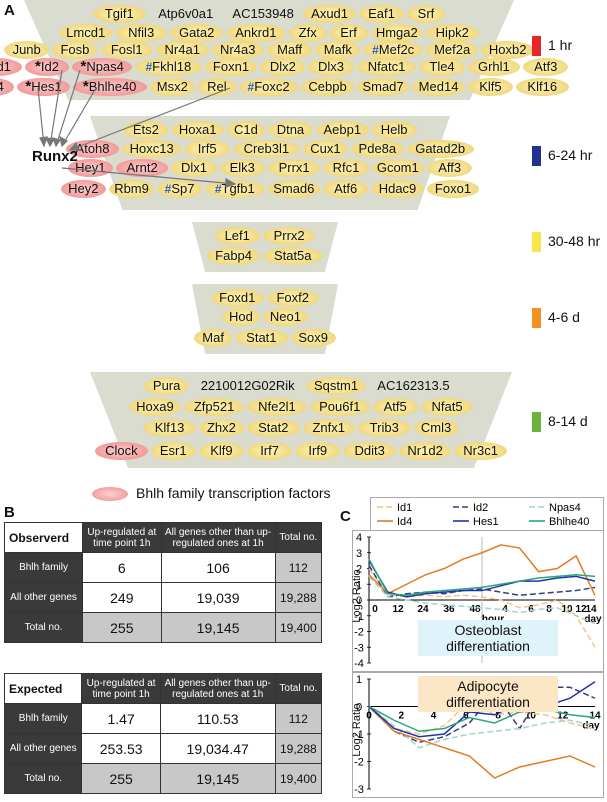 This screenshot has width=607, height=802. I want to click on expected-row-label: Total no., so click(43, 778).